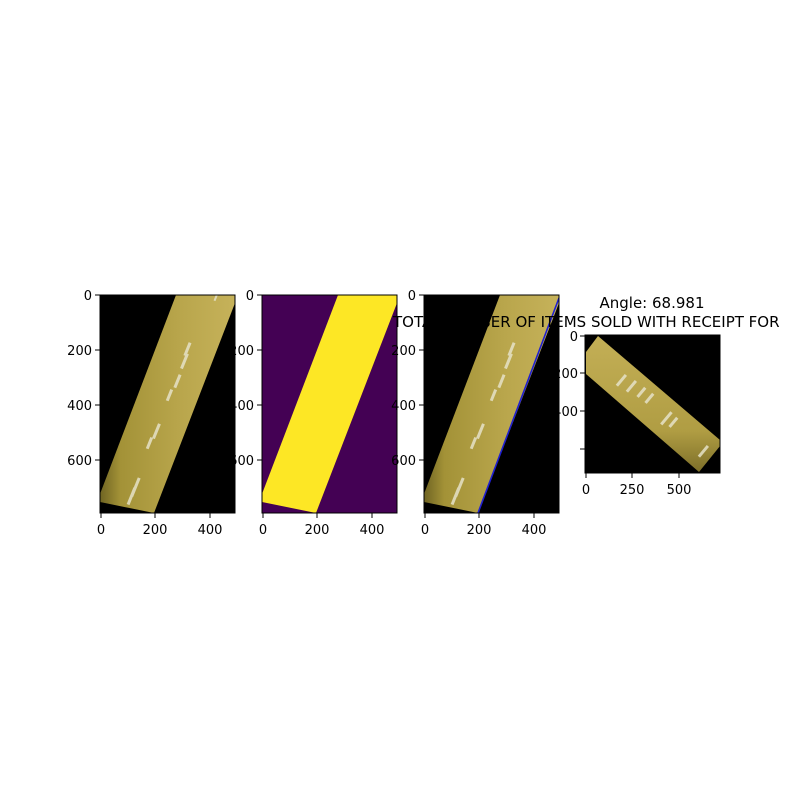  Describe the element at coordinates (518, 405) in the screenshot. I see `fitted-edge-line` at that location.